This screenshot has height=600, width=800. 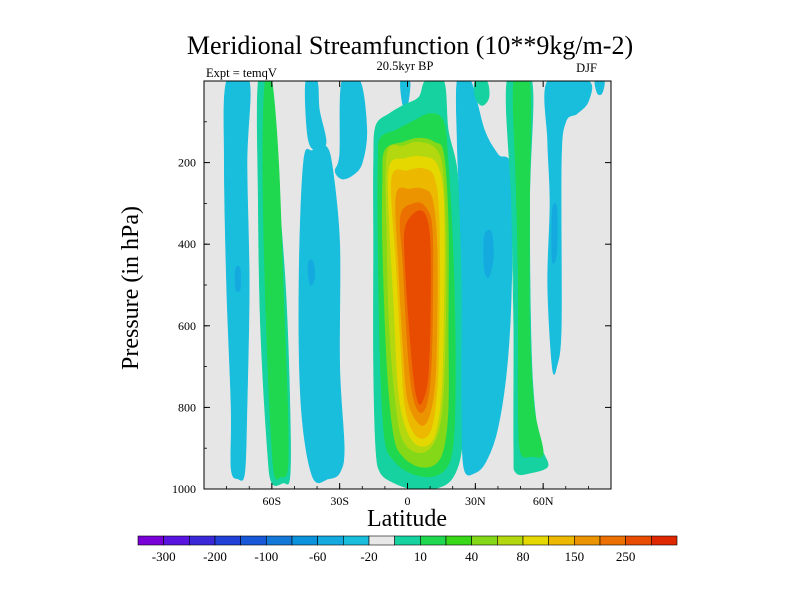 I want to click on y-tick-label: 800, so click(x=187, y=407).